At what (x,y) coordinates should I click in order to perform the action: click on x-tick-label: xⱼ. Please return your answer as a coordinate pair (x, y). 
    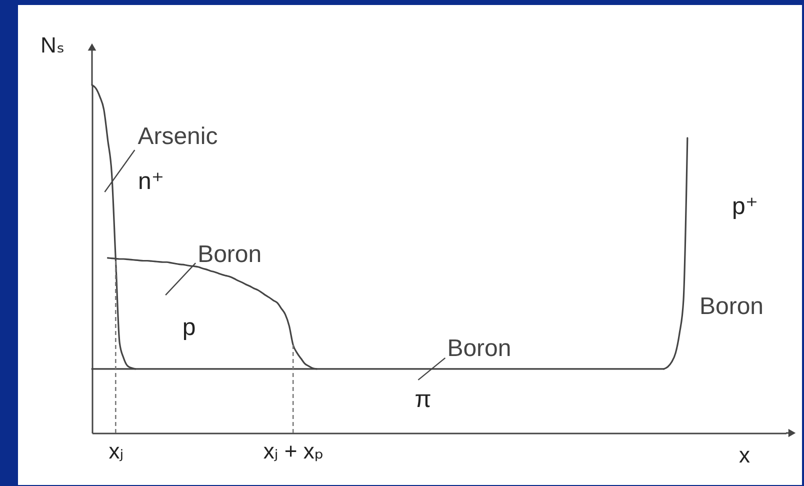
    Looking at the image, I should click on (116, 451).